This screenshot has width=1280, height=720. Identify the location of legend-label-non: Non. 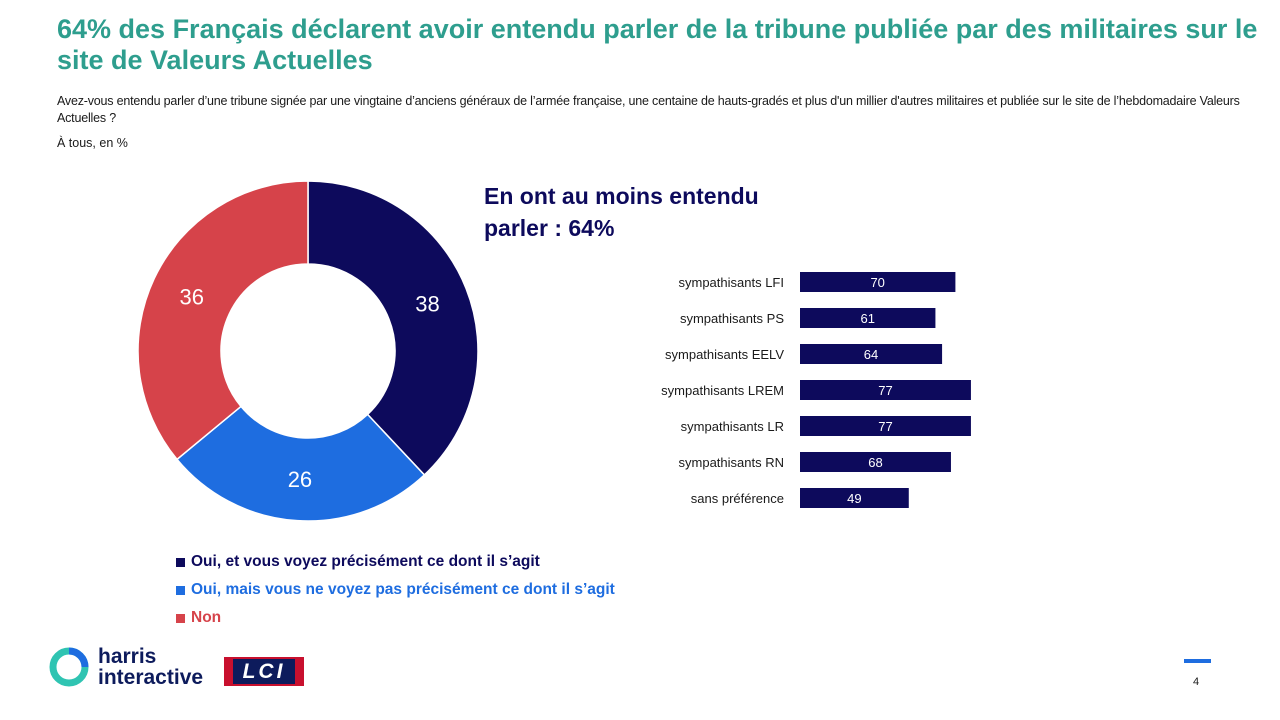
(206, 617).